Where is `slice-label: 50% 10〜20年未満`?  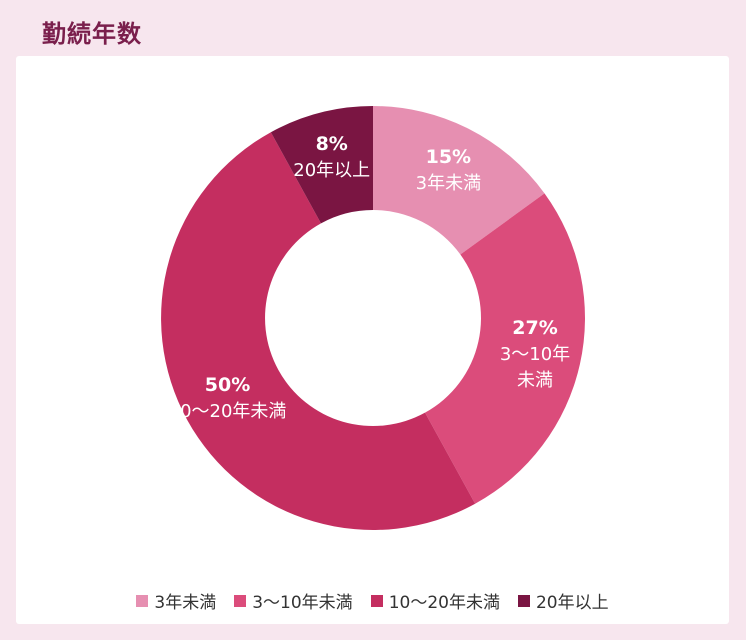 slice-label: 50% 10〜20年未満 is located at coordinates (228, 398).